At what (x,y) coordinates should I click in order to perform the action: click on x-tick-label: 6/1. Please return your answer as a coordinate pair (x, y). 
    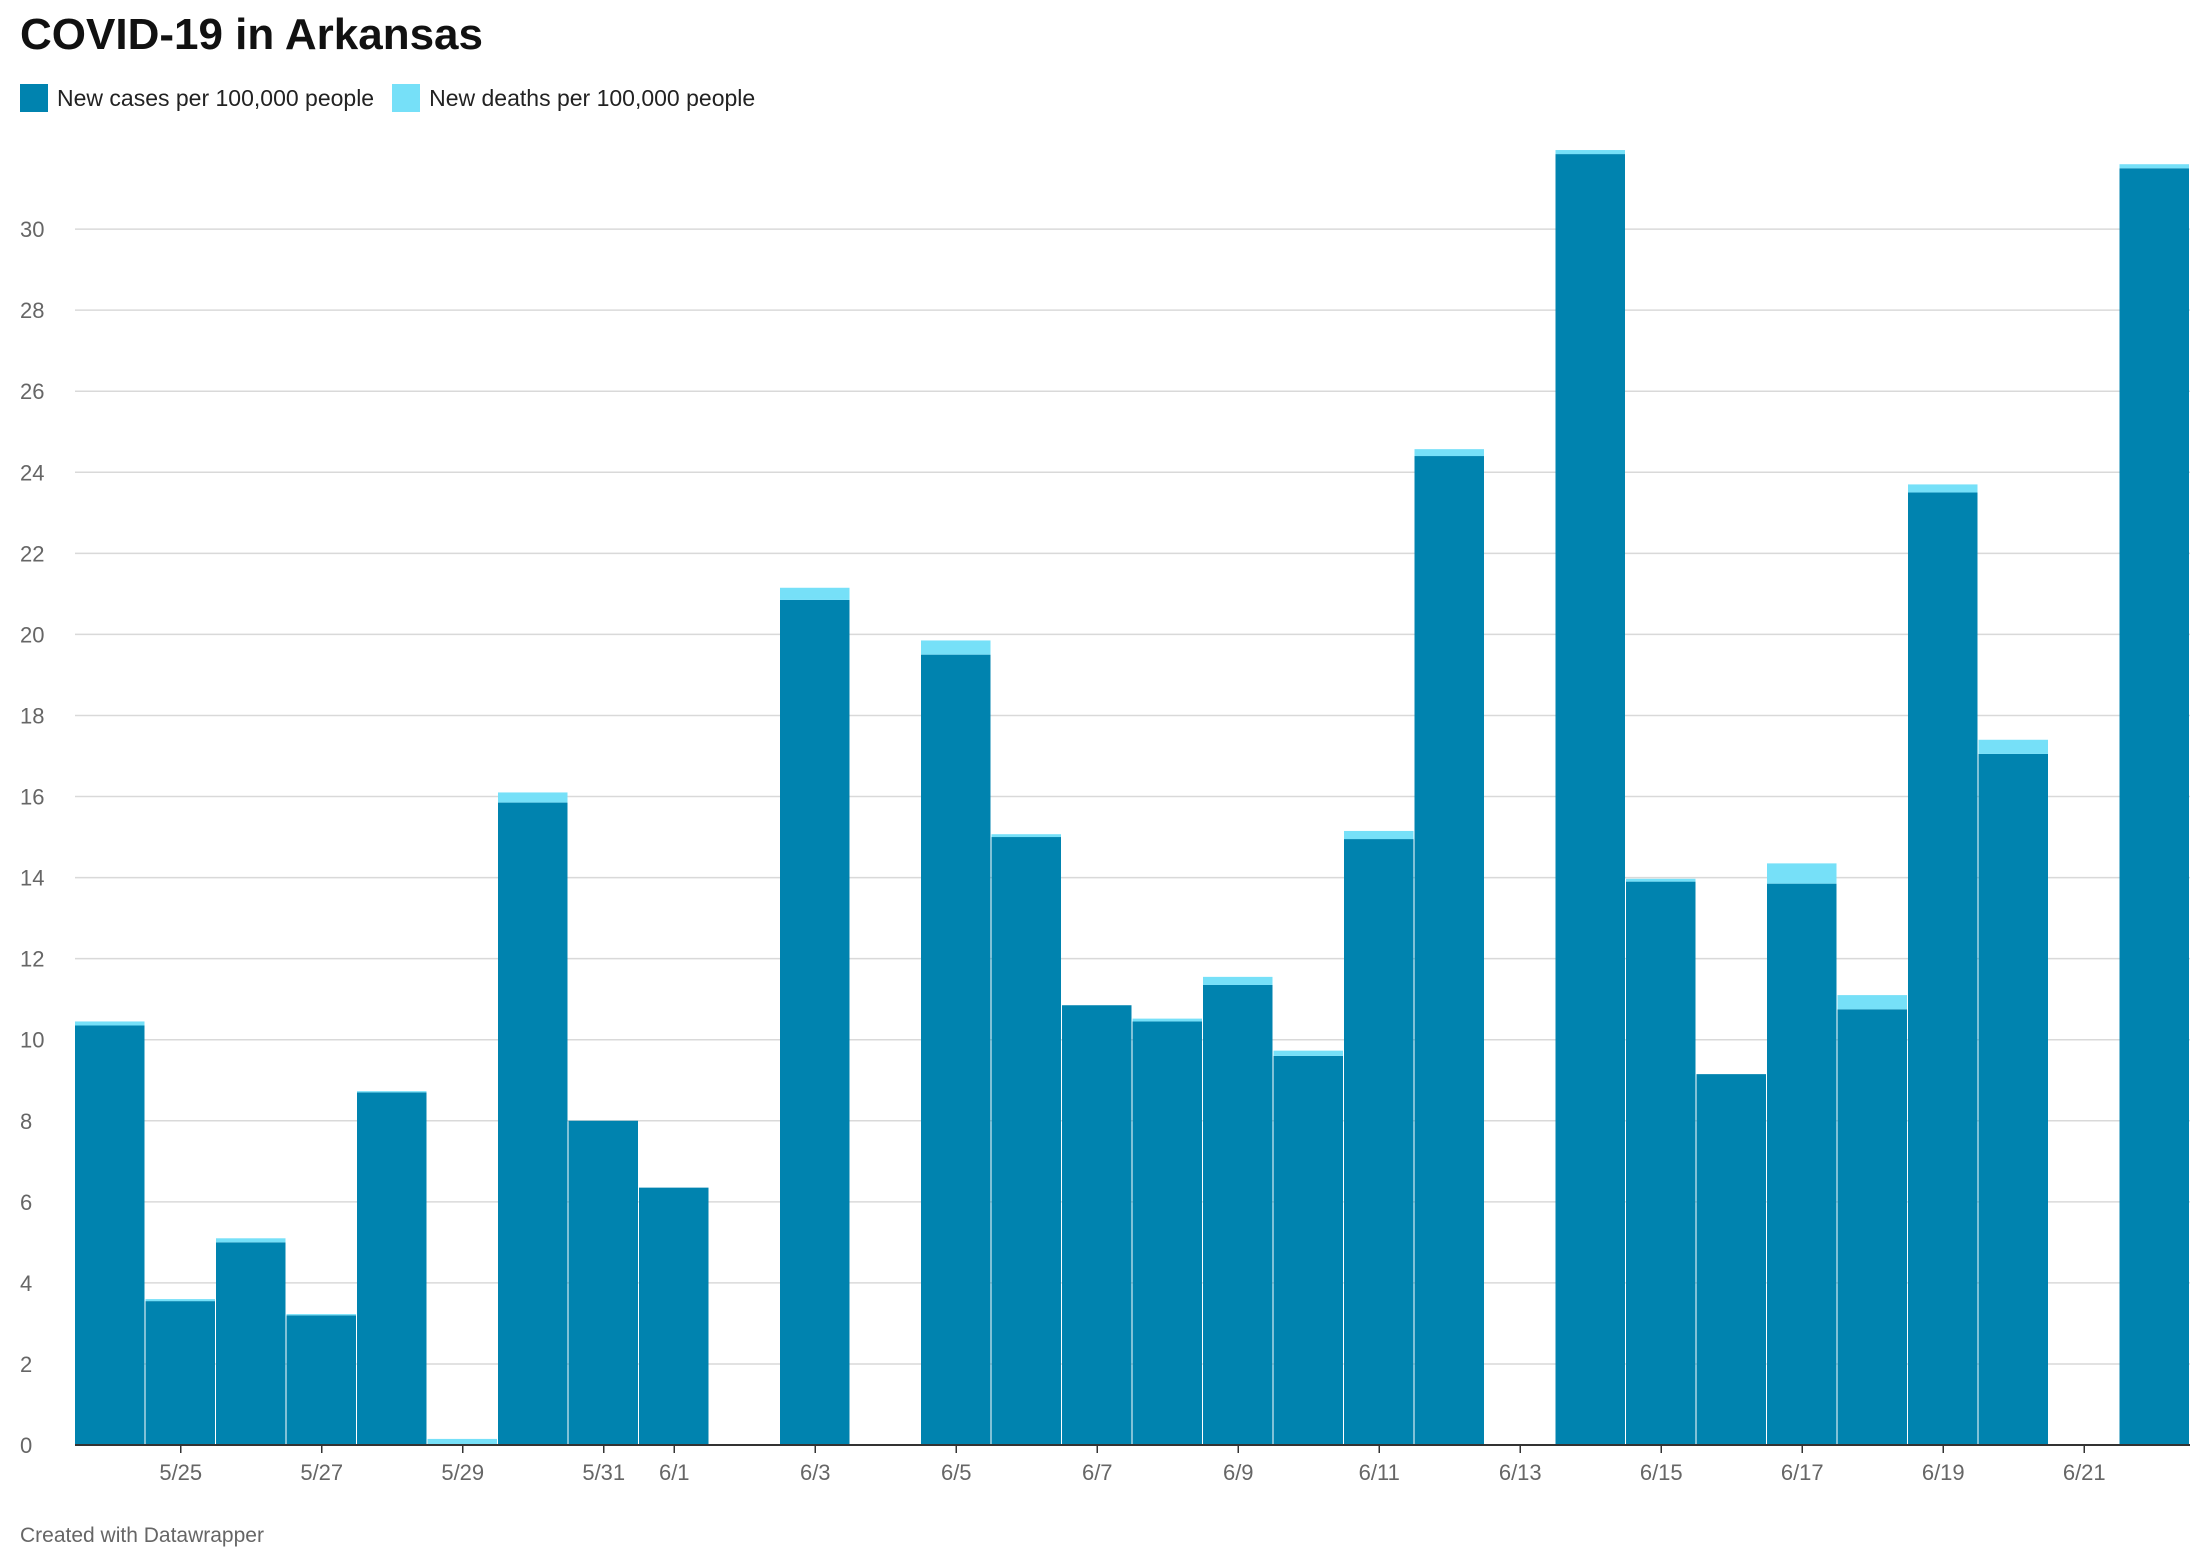
    Looking at the image, I should click on (674, 1472).